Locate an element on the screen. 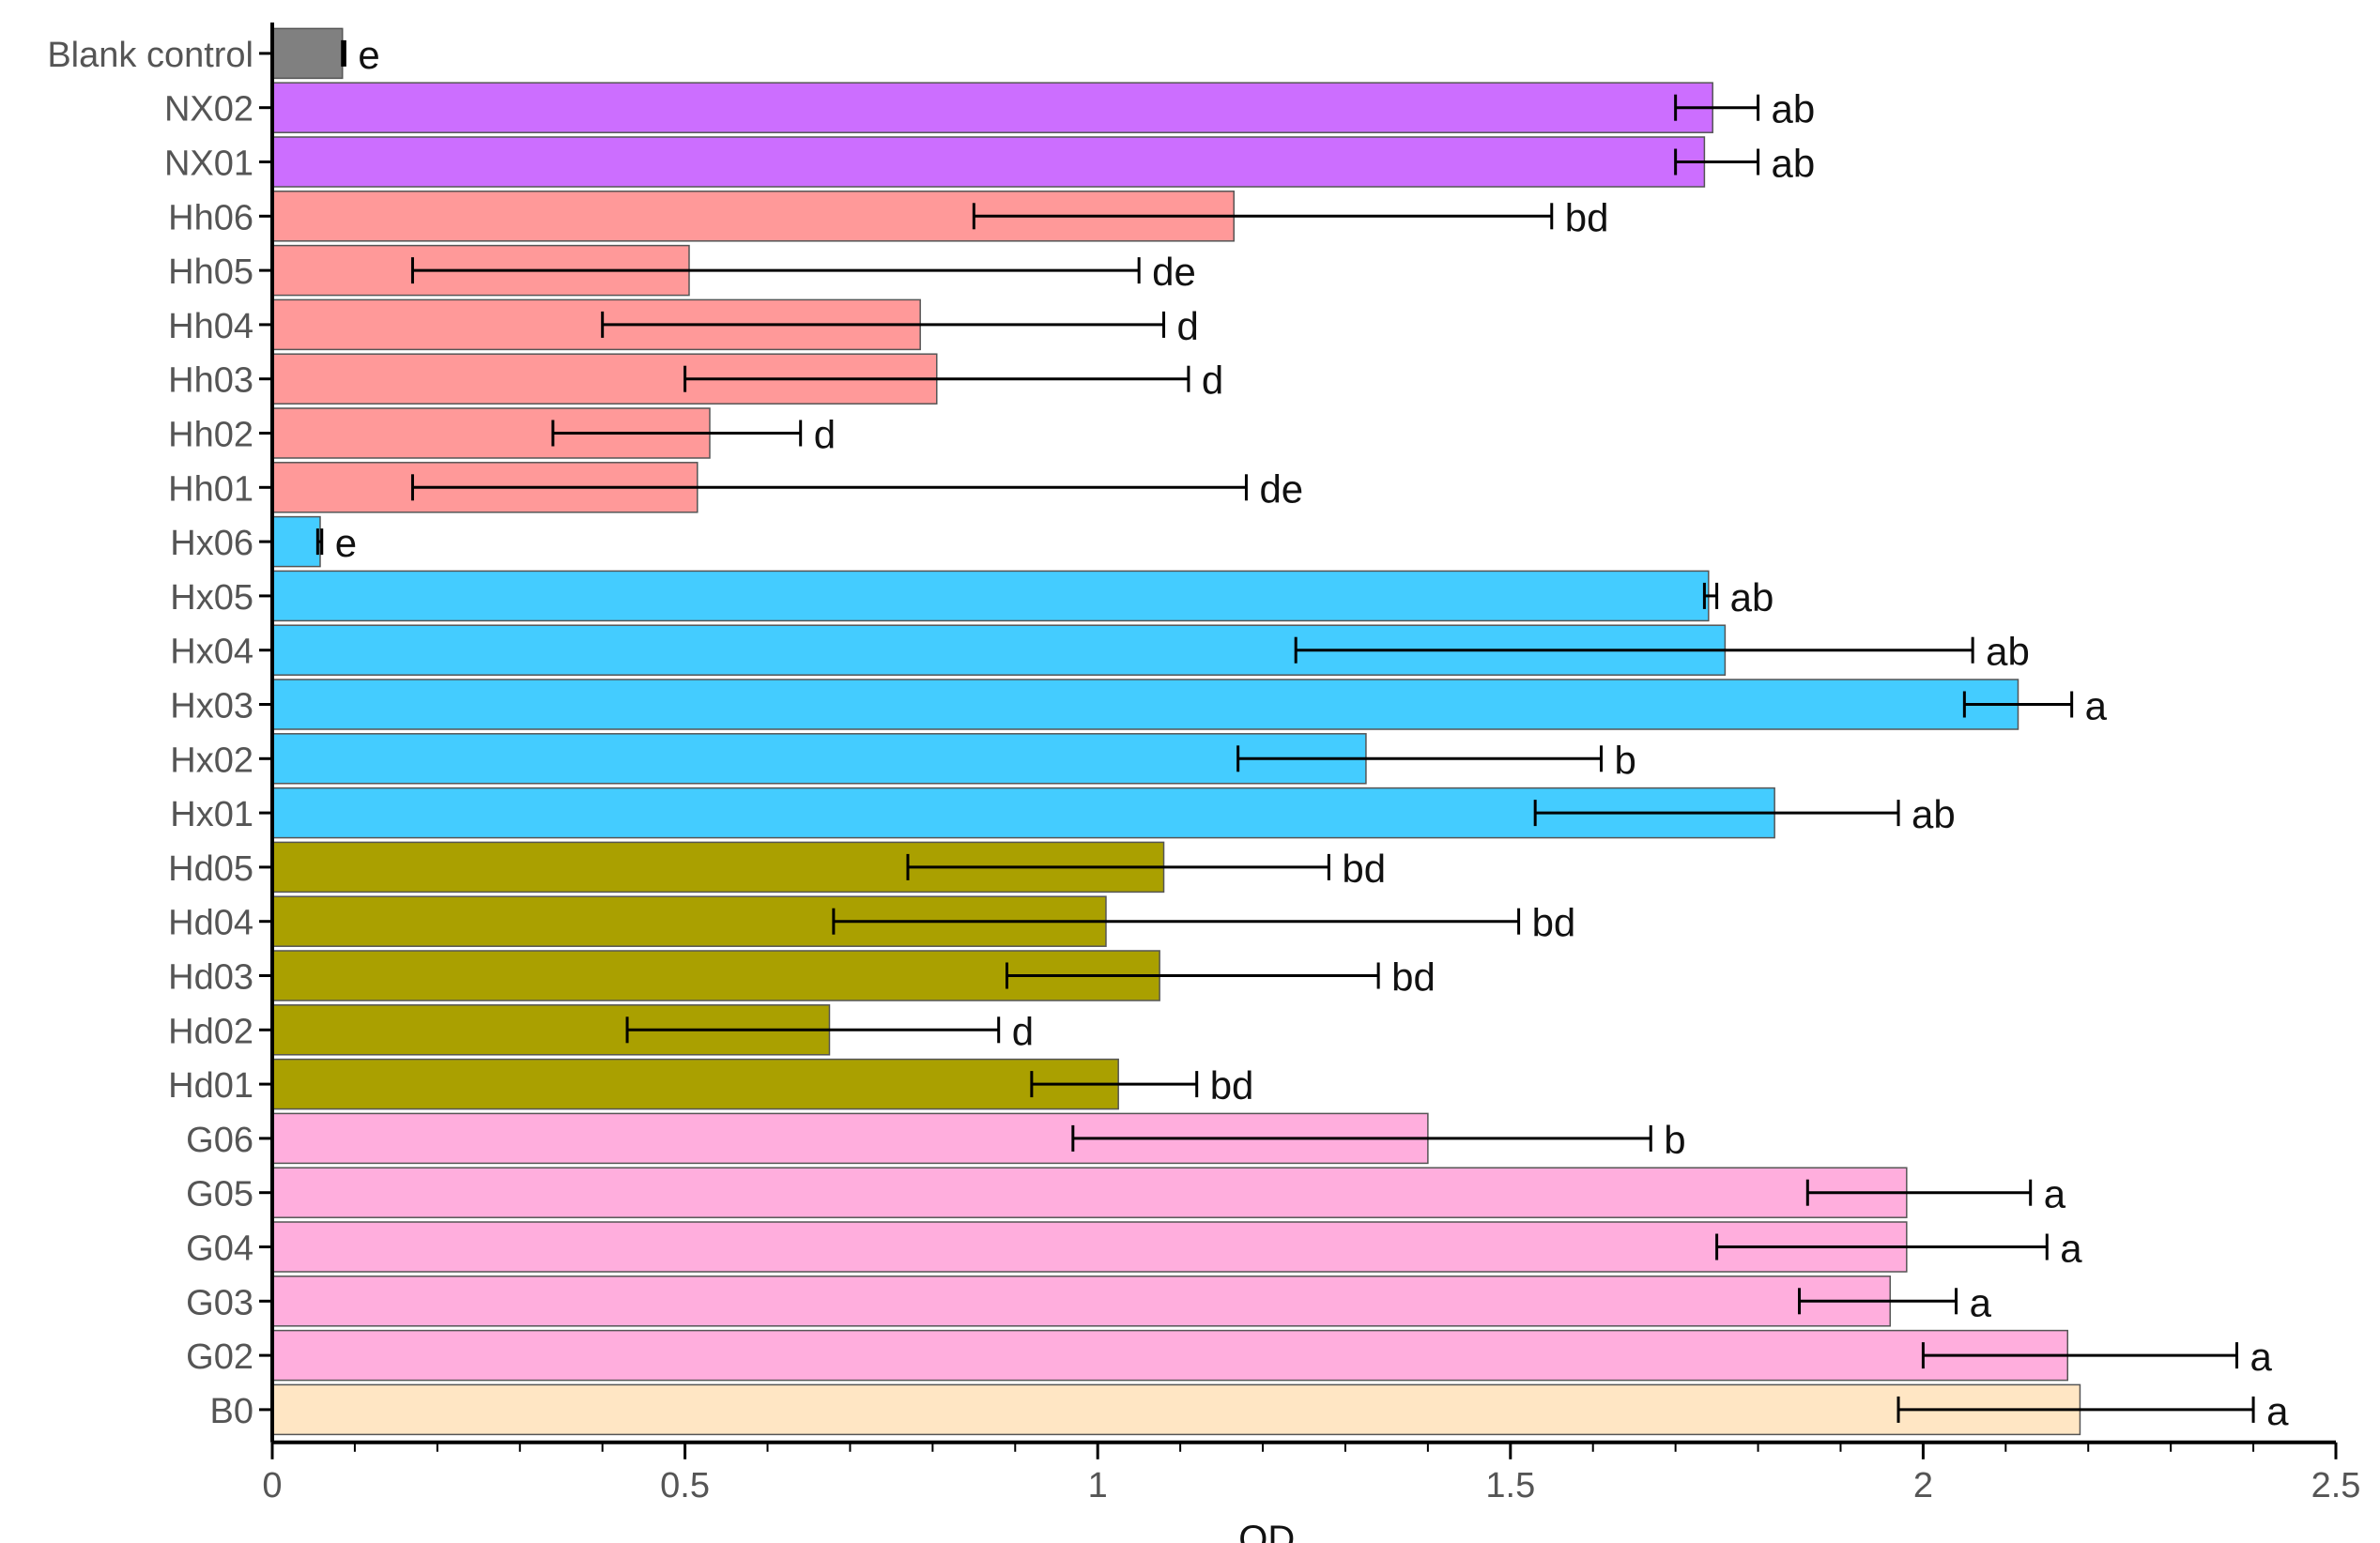 The height and width of the screenshot is (1543, 2380). category-label: Hx03 is located at coordinates (211, 706).